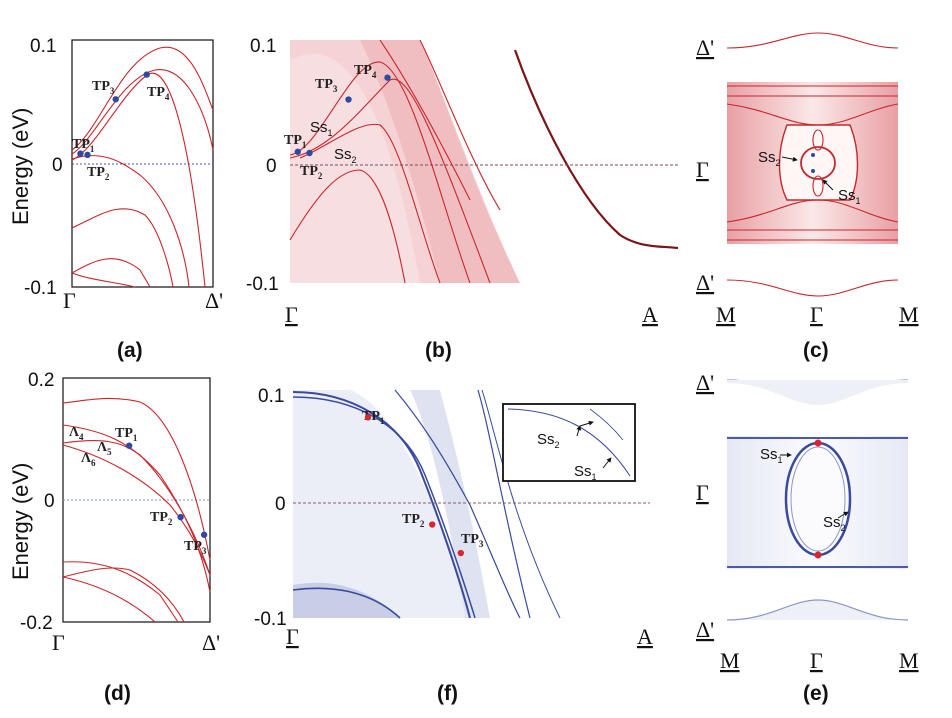 The image size is (952, 718). I want to click on panel-label-f: (f), so click(447, 693).